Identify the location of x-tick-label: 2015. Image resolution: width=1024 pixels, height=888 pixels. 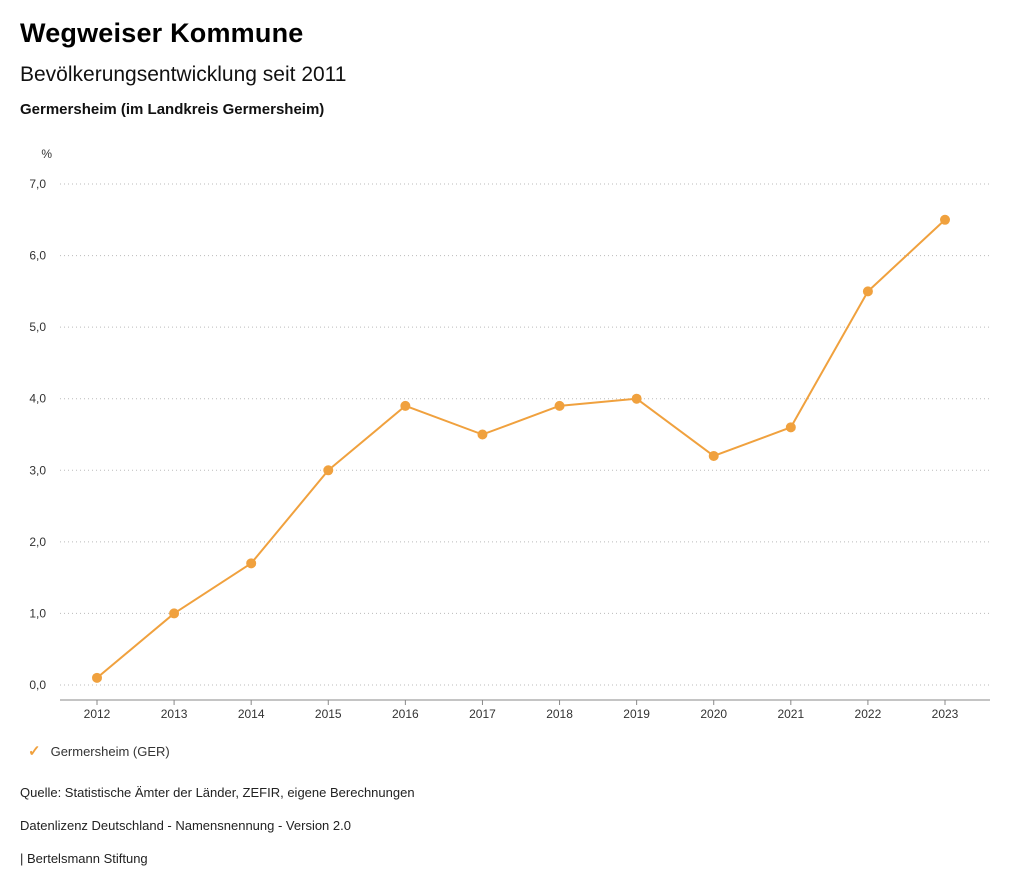
(328, 714).